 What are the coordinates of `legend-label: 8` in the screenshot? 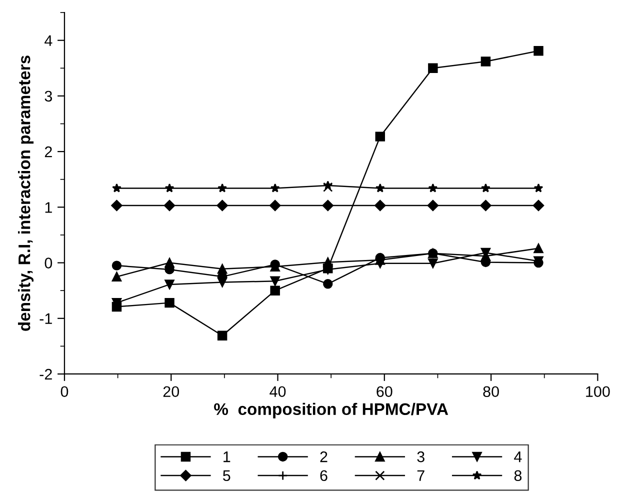 It's located at (518, 476).